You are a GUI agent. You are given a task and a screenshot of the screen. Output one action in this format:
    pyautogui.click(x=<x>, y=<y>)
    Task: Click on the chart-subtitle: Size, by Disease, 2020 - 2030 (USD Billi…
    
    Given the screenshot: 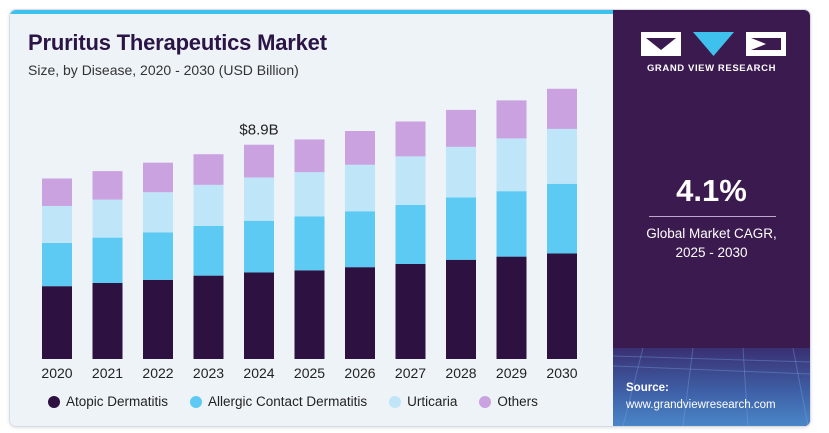 What is the action you would take?
    pyautogui.click(x=163, y=70)
    